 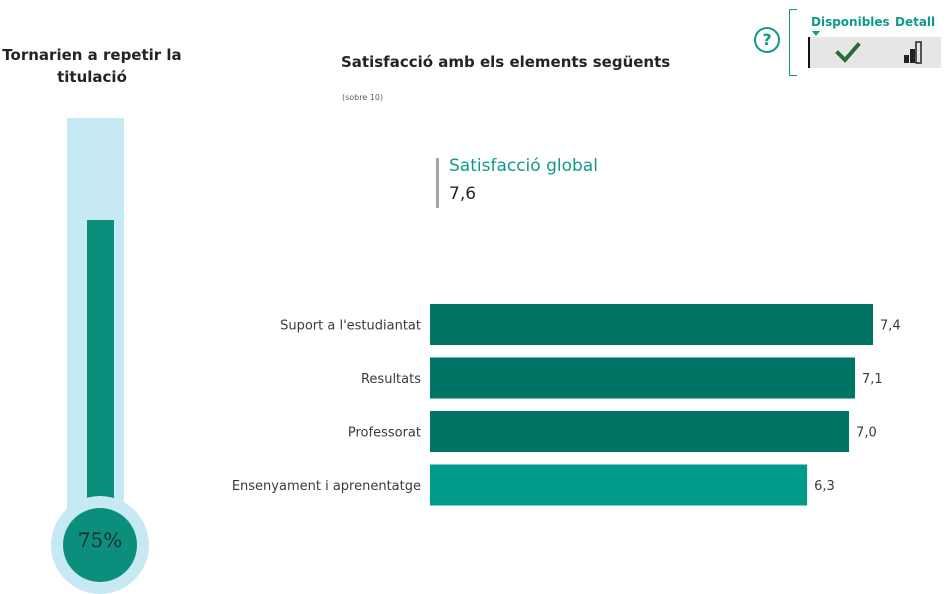 I want to click on thermometer-value: 75%, so click(x=100, y=540).